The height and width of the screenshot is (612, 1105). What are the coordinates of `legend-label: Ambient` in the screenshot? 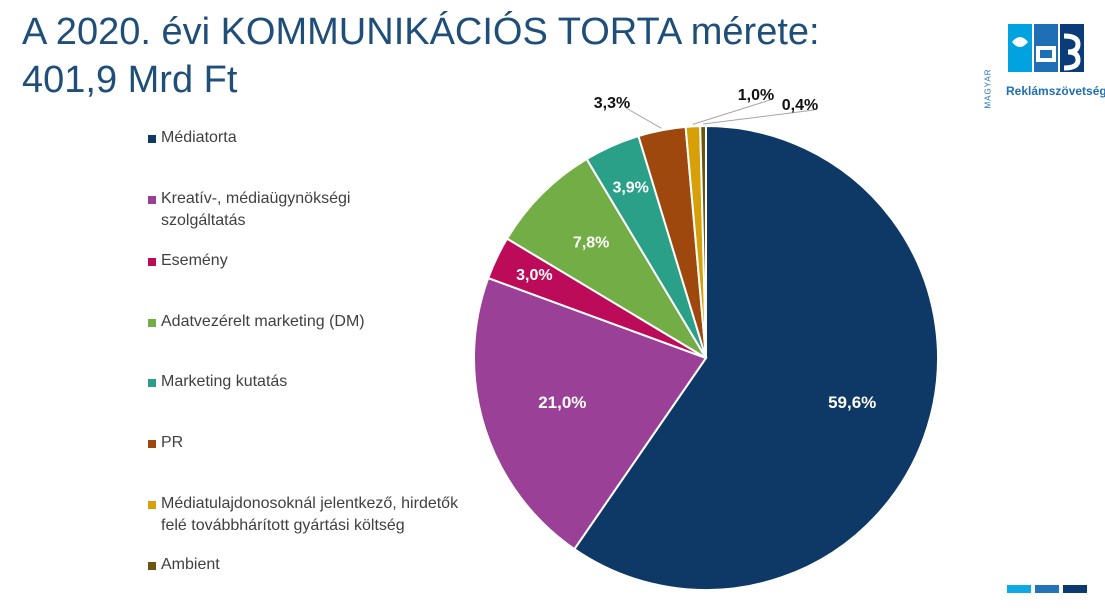 It's located at (190, 564).